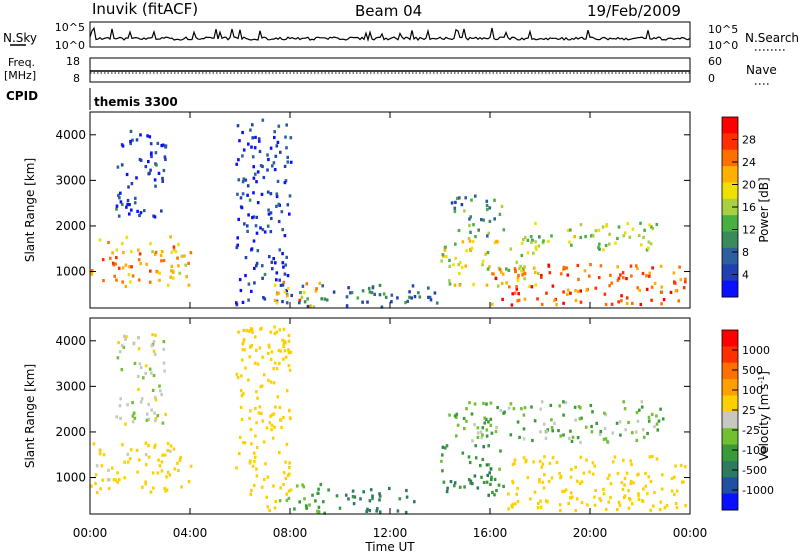  I want to click on colorbar-tick-label: 100, so click(752, 390).